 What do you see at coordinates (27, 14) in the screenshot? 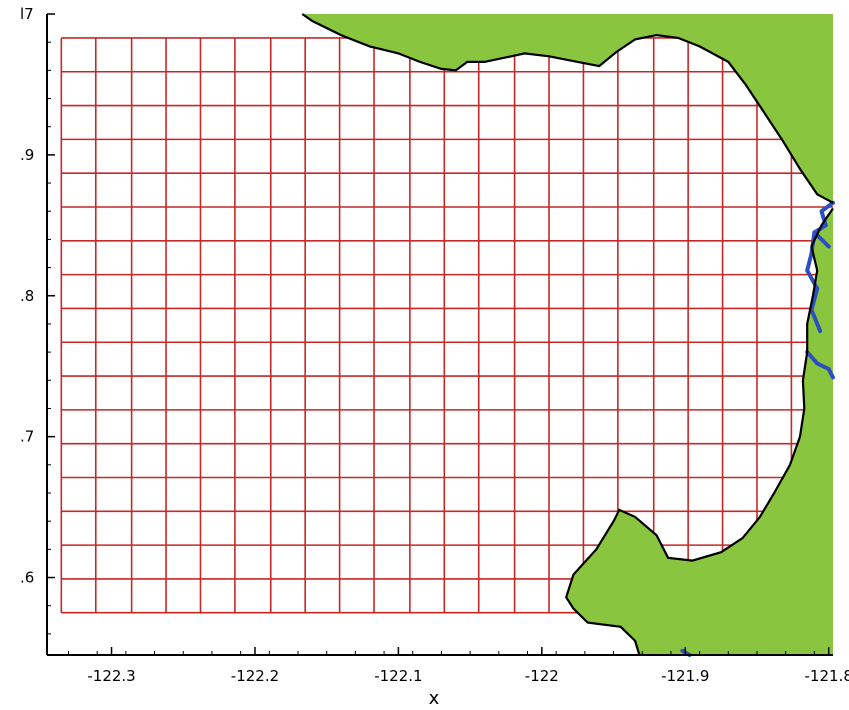
I see `y-tick-label: l7` at bounding box center [27, 14].